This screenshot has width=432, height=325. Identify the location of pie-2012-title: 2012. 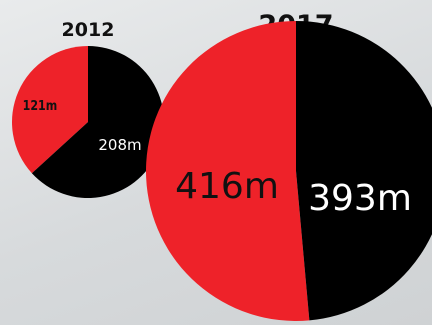
(88, 30).